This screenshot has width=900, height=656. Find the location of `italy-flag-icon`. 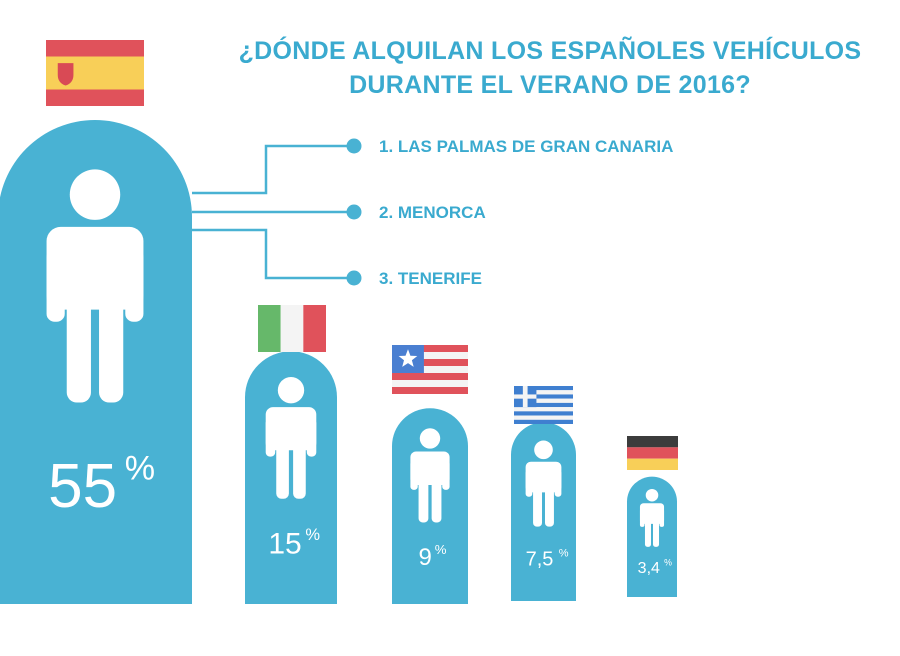

italy-flag-icon is located at coordinates (292, 328).